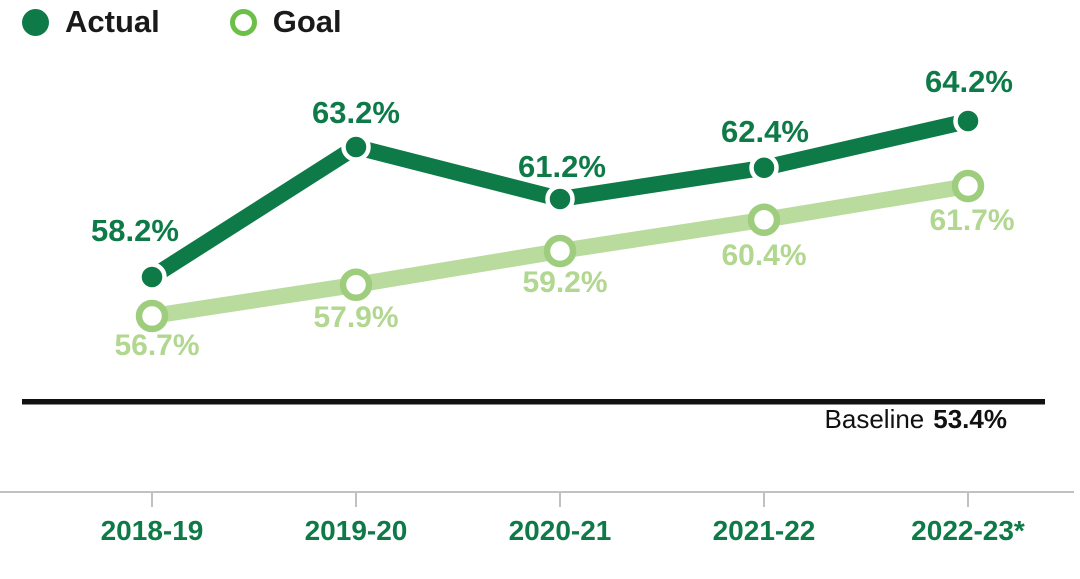 The image size is (1080, 579). I want to click on baseline-value: 53.4%, so click(970, 419).